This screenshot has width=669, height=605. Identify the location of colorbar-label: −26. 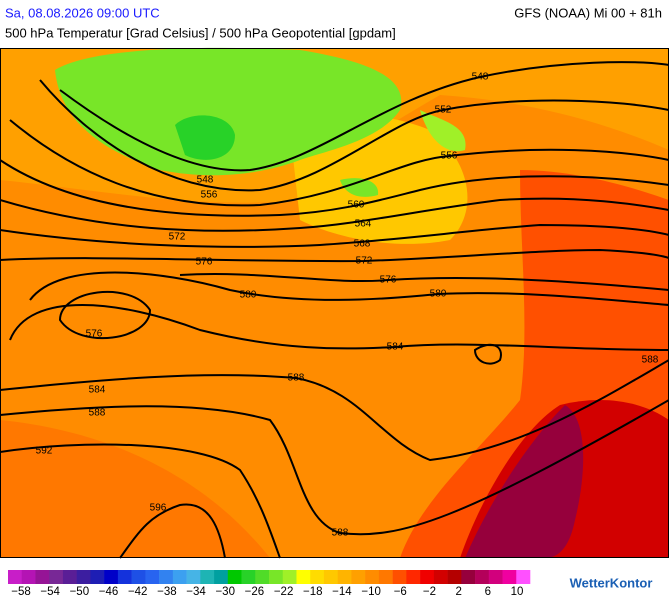
(255, 592).